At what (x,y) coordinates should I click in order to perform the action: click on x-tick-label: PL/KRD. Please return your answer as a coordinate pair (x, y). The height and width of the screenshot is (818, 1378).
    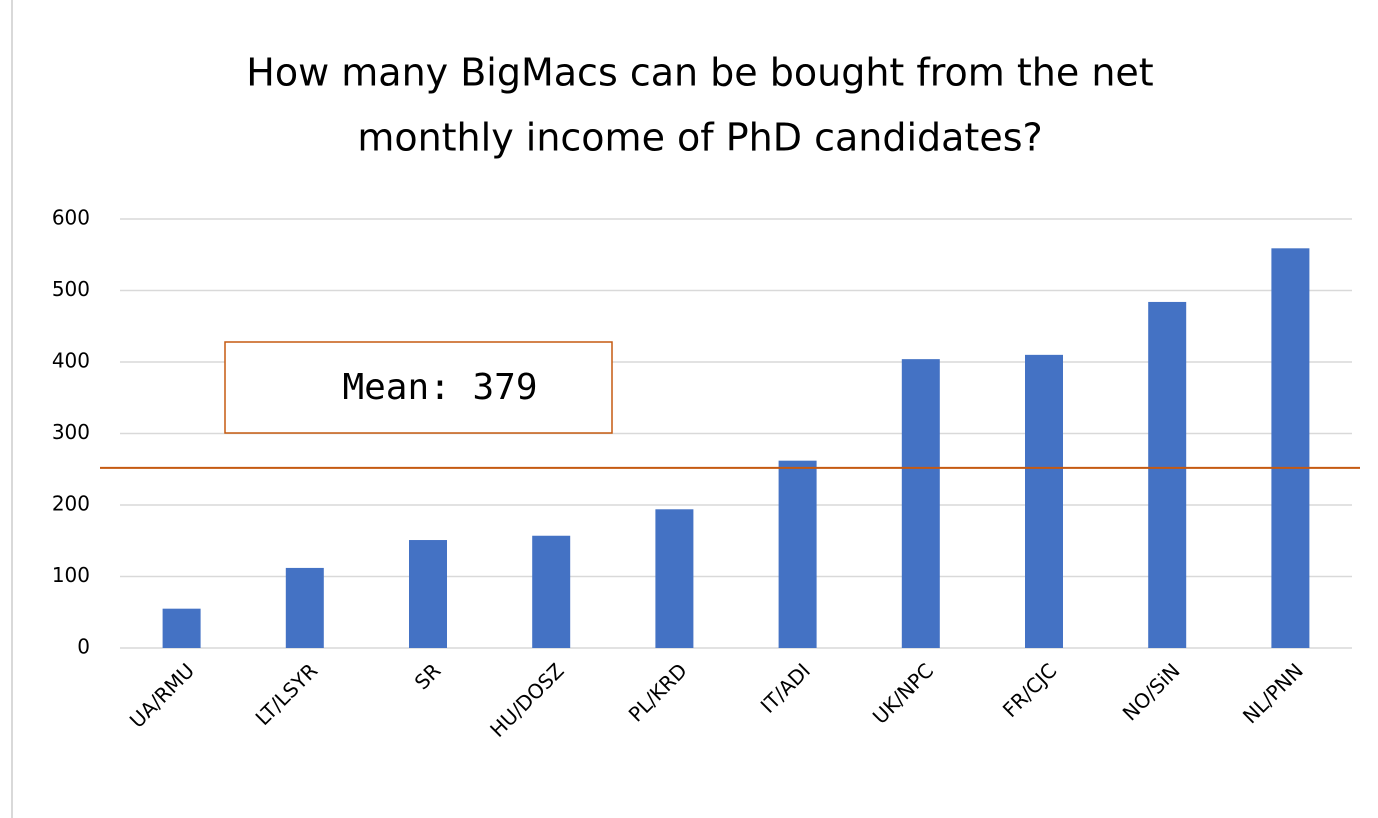
    Looking at the image, I should click on (658, 692).